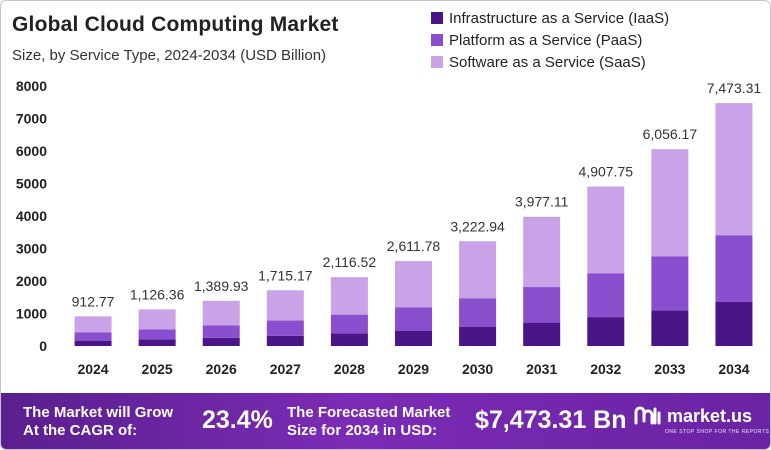  Describe the element at coordinates (31, 249) in the screenshot. I see `y-tick-label: 3000` at that location.